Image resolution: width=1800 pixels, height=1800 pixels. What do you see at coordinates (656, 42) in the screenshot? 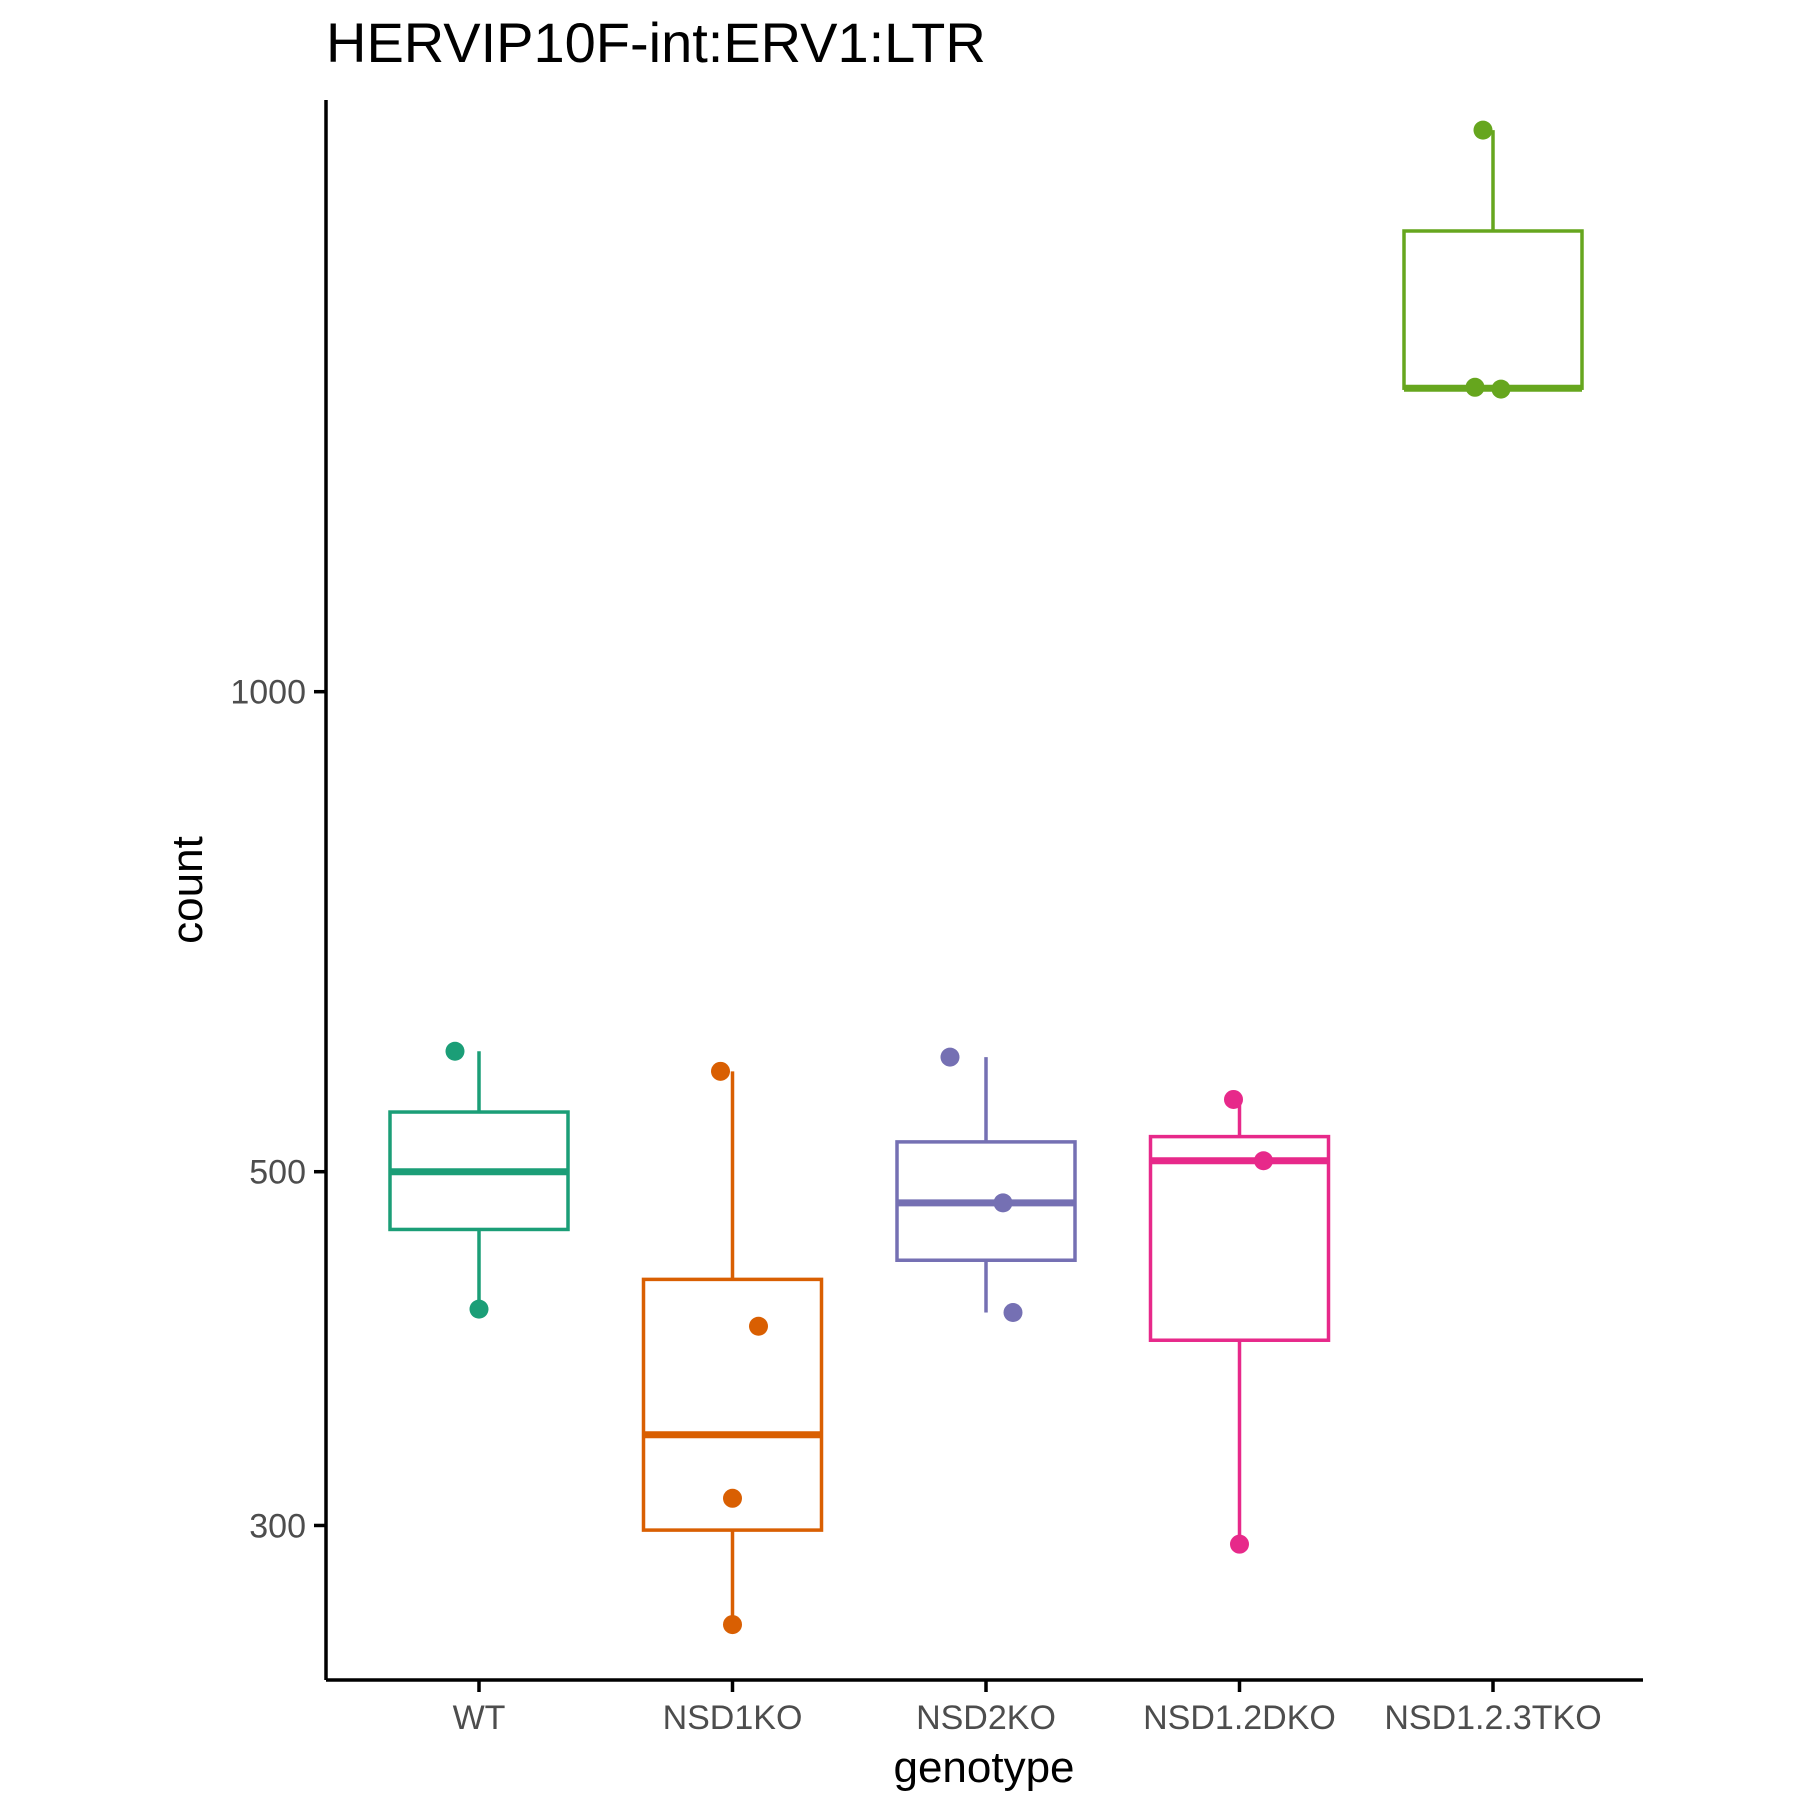
I see `chart-title: HERVIP10F-int:ERV1:LTR` at bounding box center [656, 42].